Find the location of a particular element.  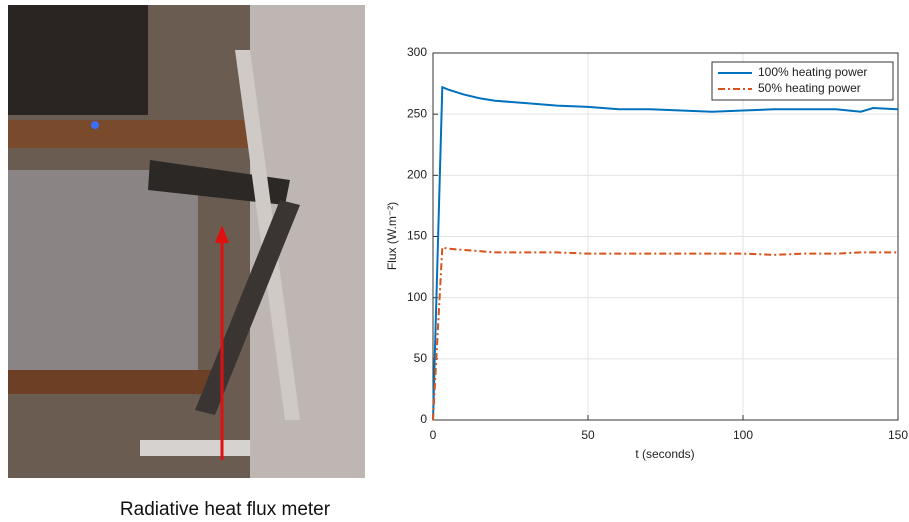

legend-label: 100% heating power is located at coordinates (812, 72).